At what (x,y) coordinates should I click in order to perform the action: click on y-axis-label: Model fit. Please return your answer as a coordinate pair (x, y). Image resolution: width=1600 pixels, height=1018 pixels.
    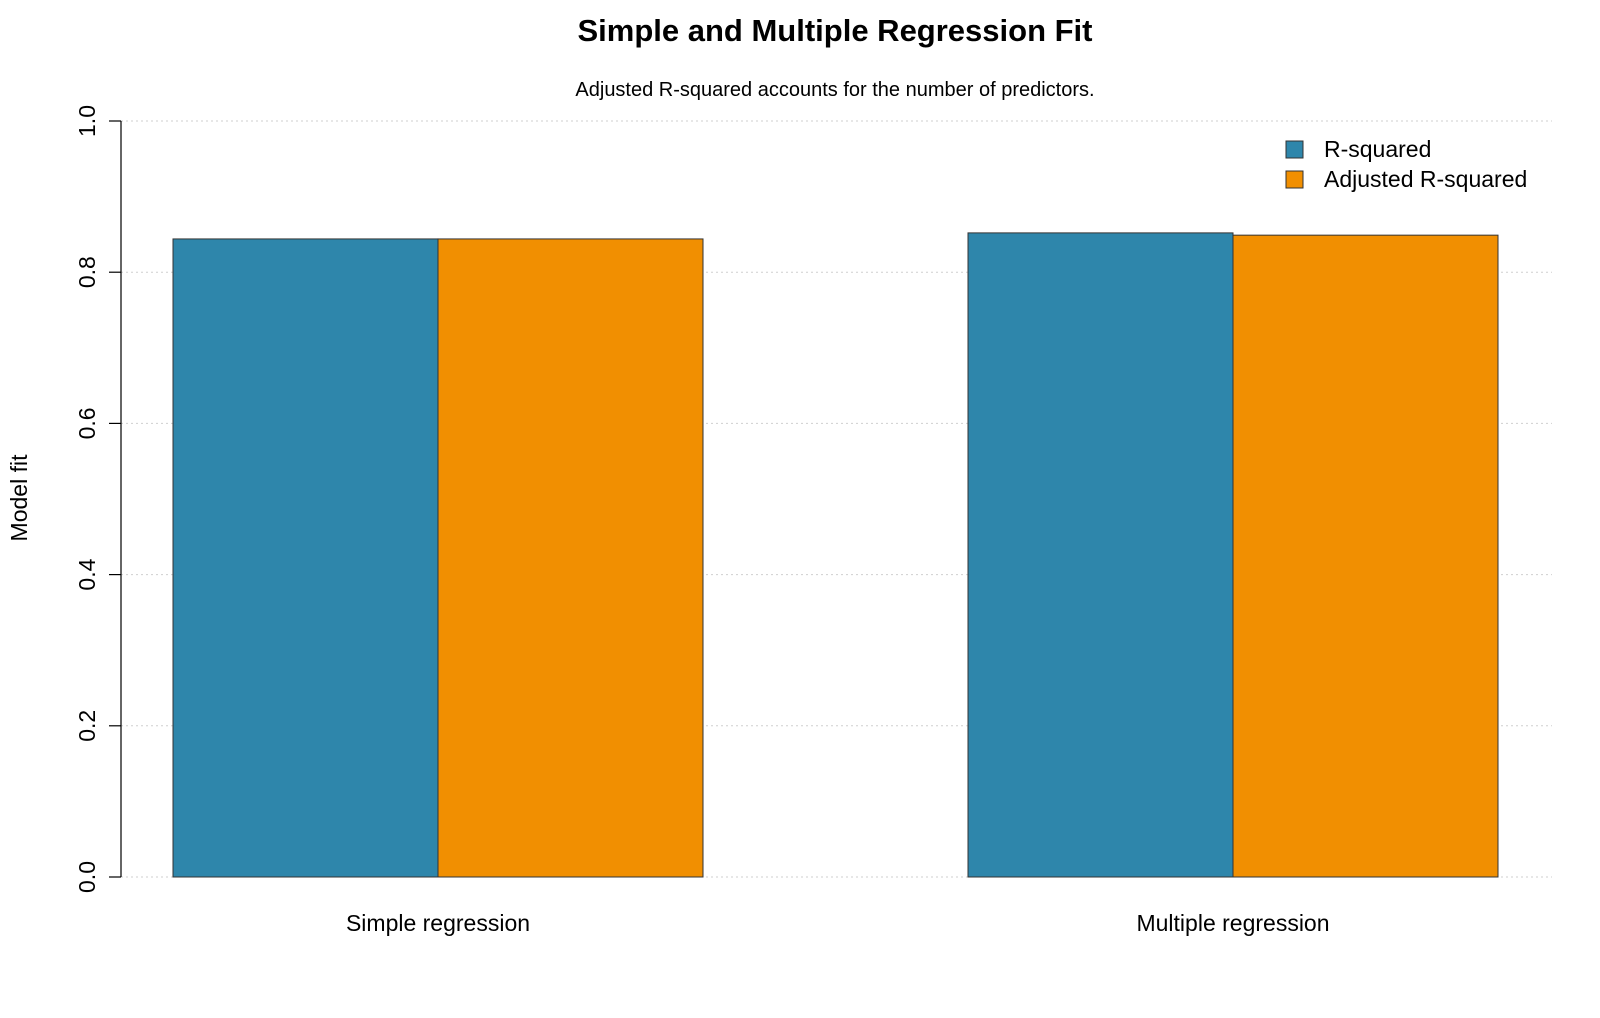
    Looking at the image, I should click on (19, 498).